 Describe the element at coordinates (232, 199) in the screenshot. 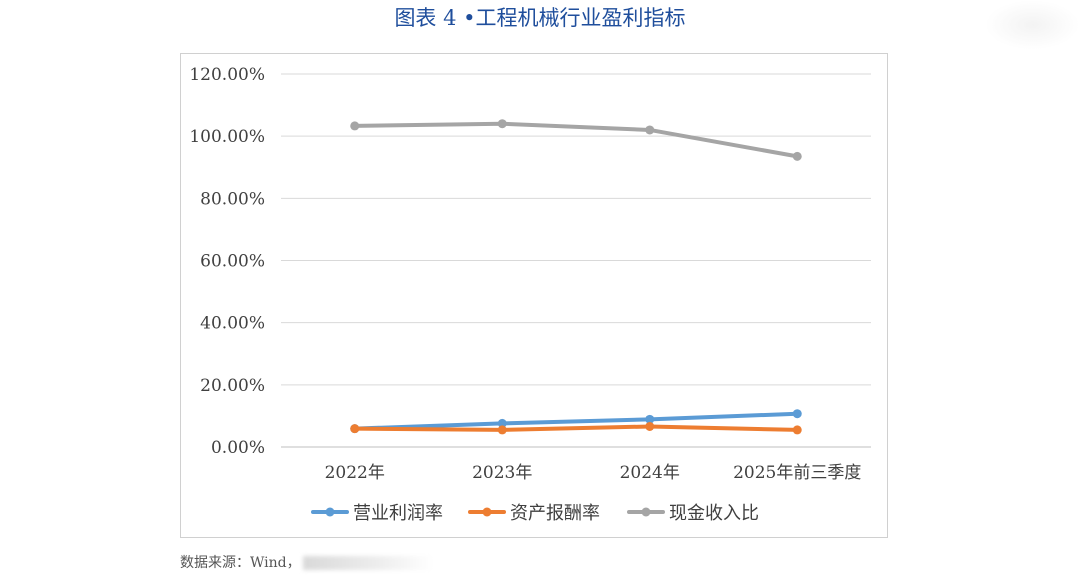

I see `y-tick-label: 80.00%` at that location.